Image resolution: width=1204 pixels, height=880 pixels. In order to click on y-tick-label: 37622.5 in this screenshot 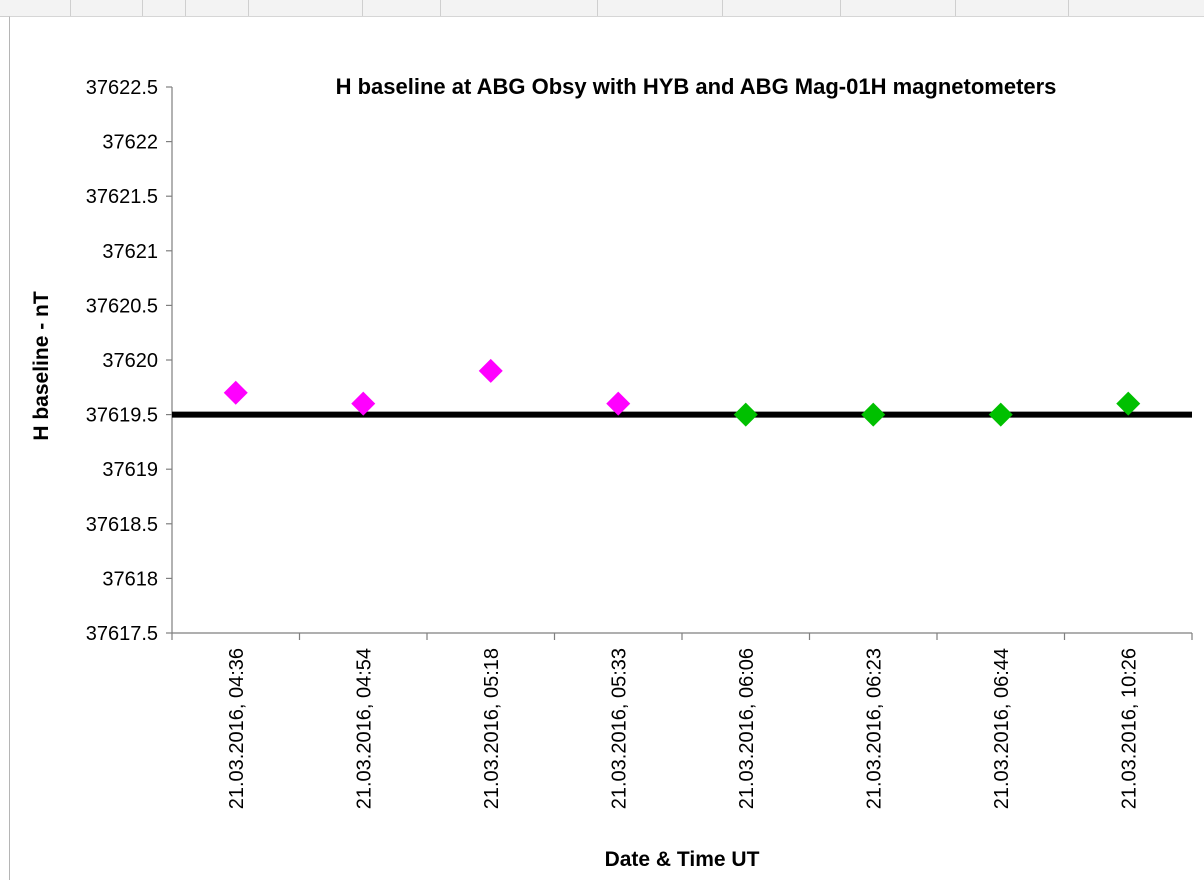, I will do `click(122, 88)`.